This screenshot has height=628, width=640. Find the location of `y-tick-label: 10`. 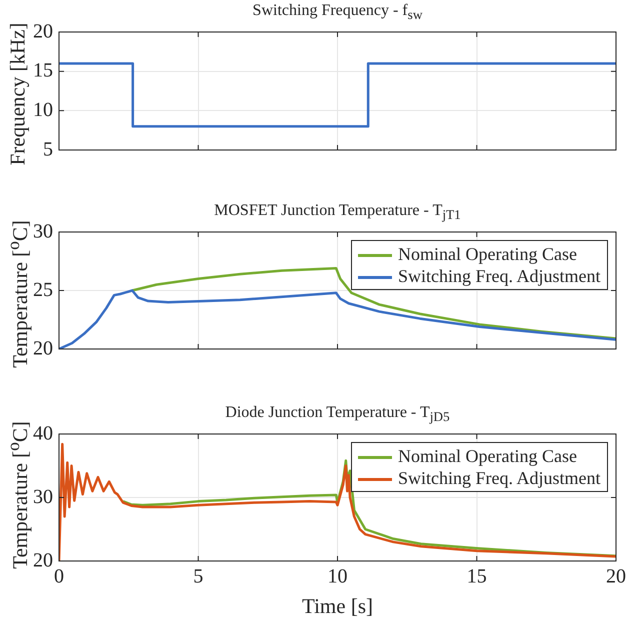

y-tick-label: 10 is located at coordinates (43, 109).